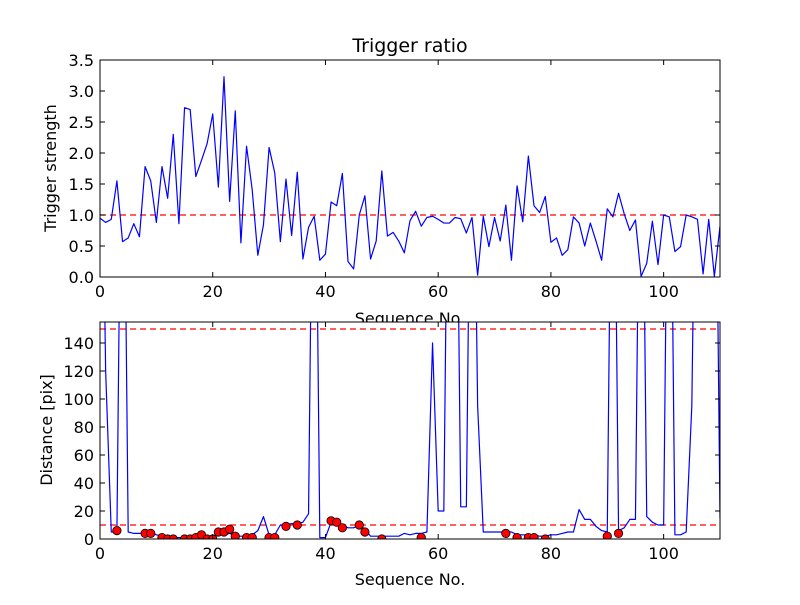  What do you see at coordinates (50, 168) in the screenshot?
I see `trigger-ratio-ylabel: Trigger strength` at bounding box center [50, 168].